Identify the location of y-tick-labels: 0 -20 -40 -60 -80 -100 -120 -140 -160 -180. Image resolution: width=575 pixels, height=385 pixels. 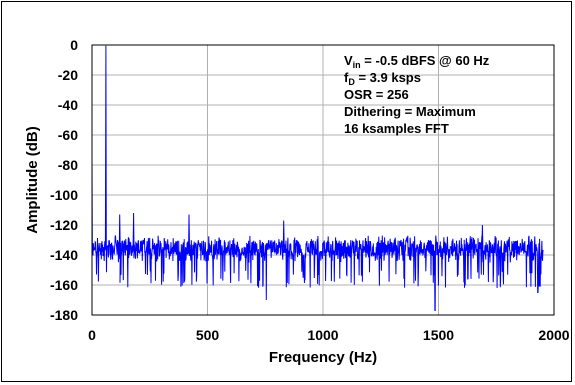
(64, 180).